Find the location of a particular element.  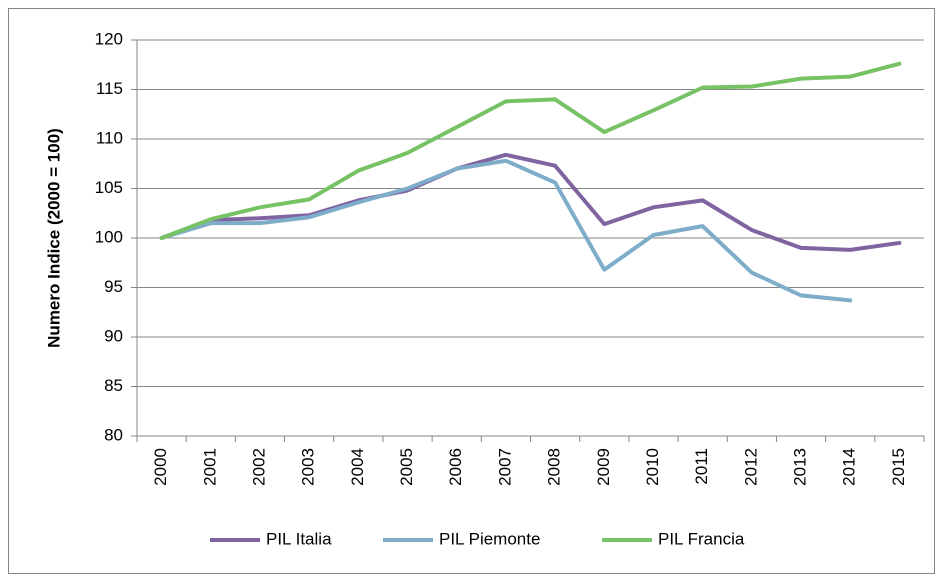

x-tick-label: 2011 is located at coordinates (701, 466).